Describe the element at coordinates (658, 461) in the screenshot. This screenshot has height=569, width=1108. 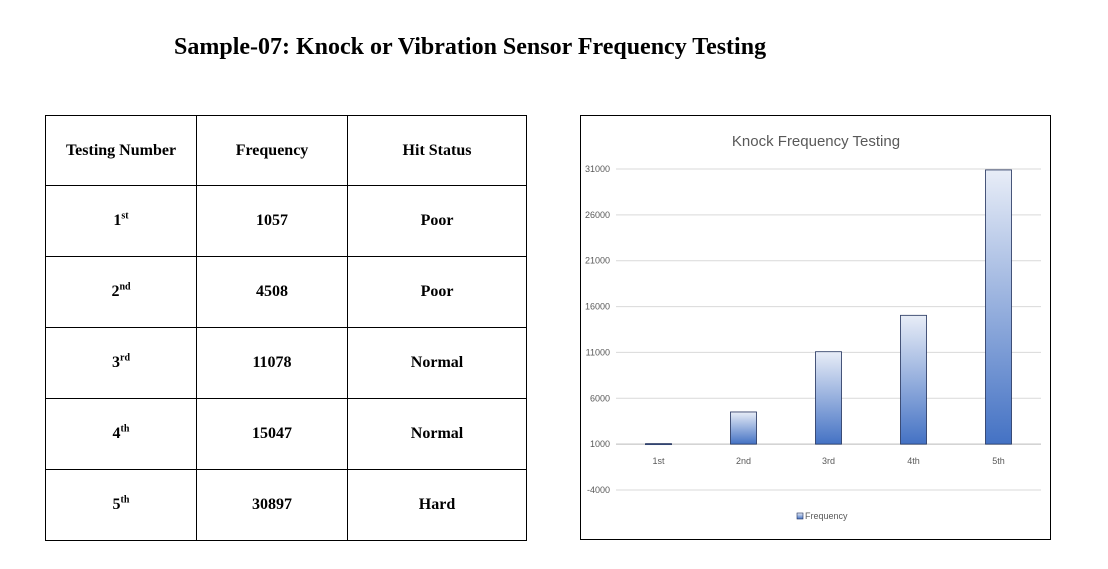
I see `x-tick-label: 1st` at that location.